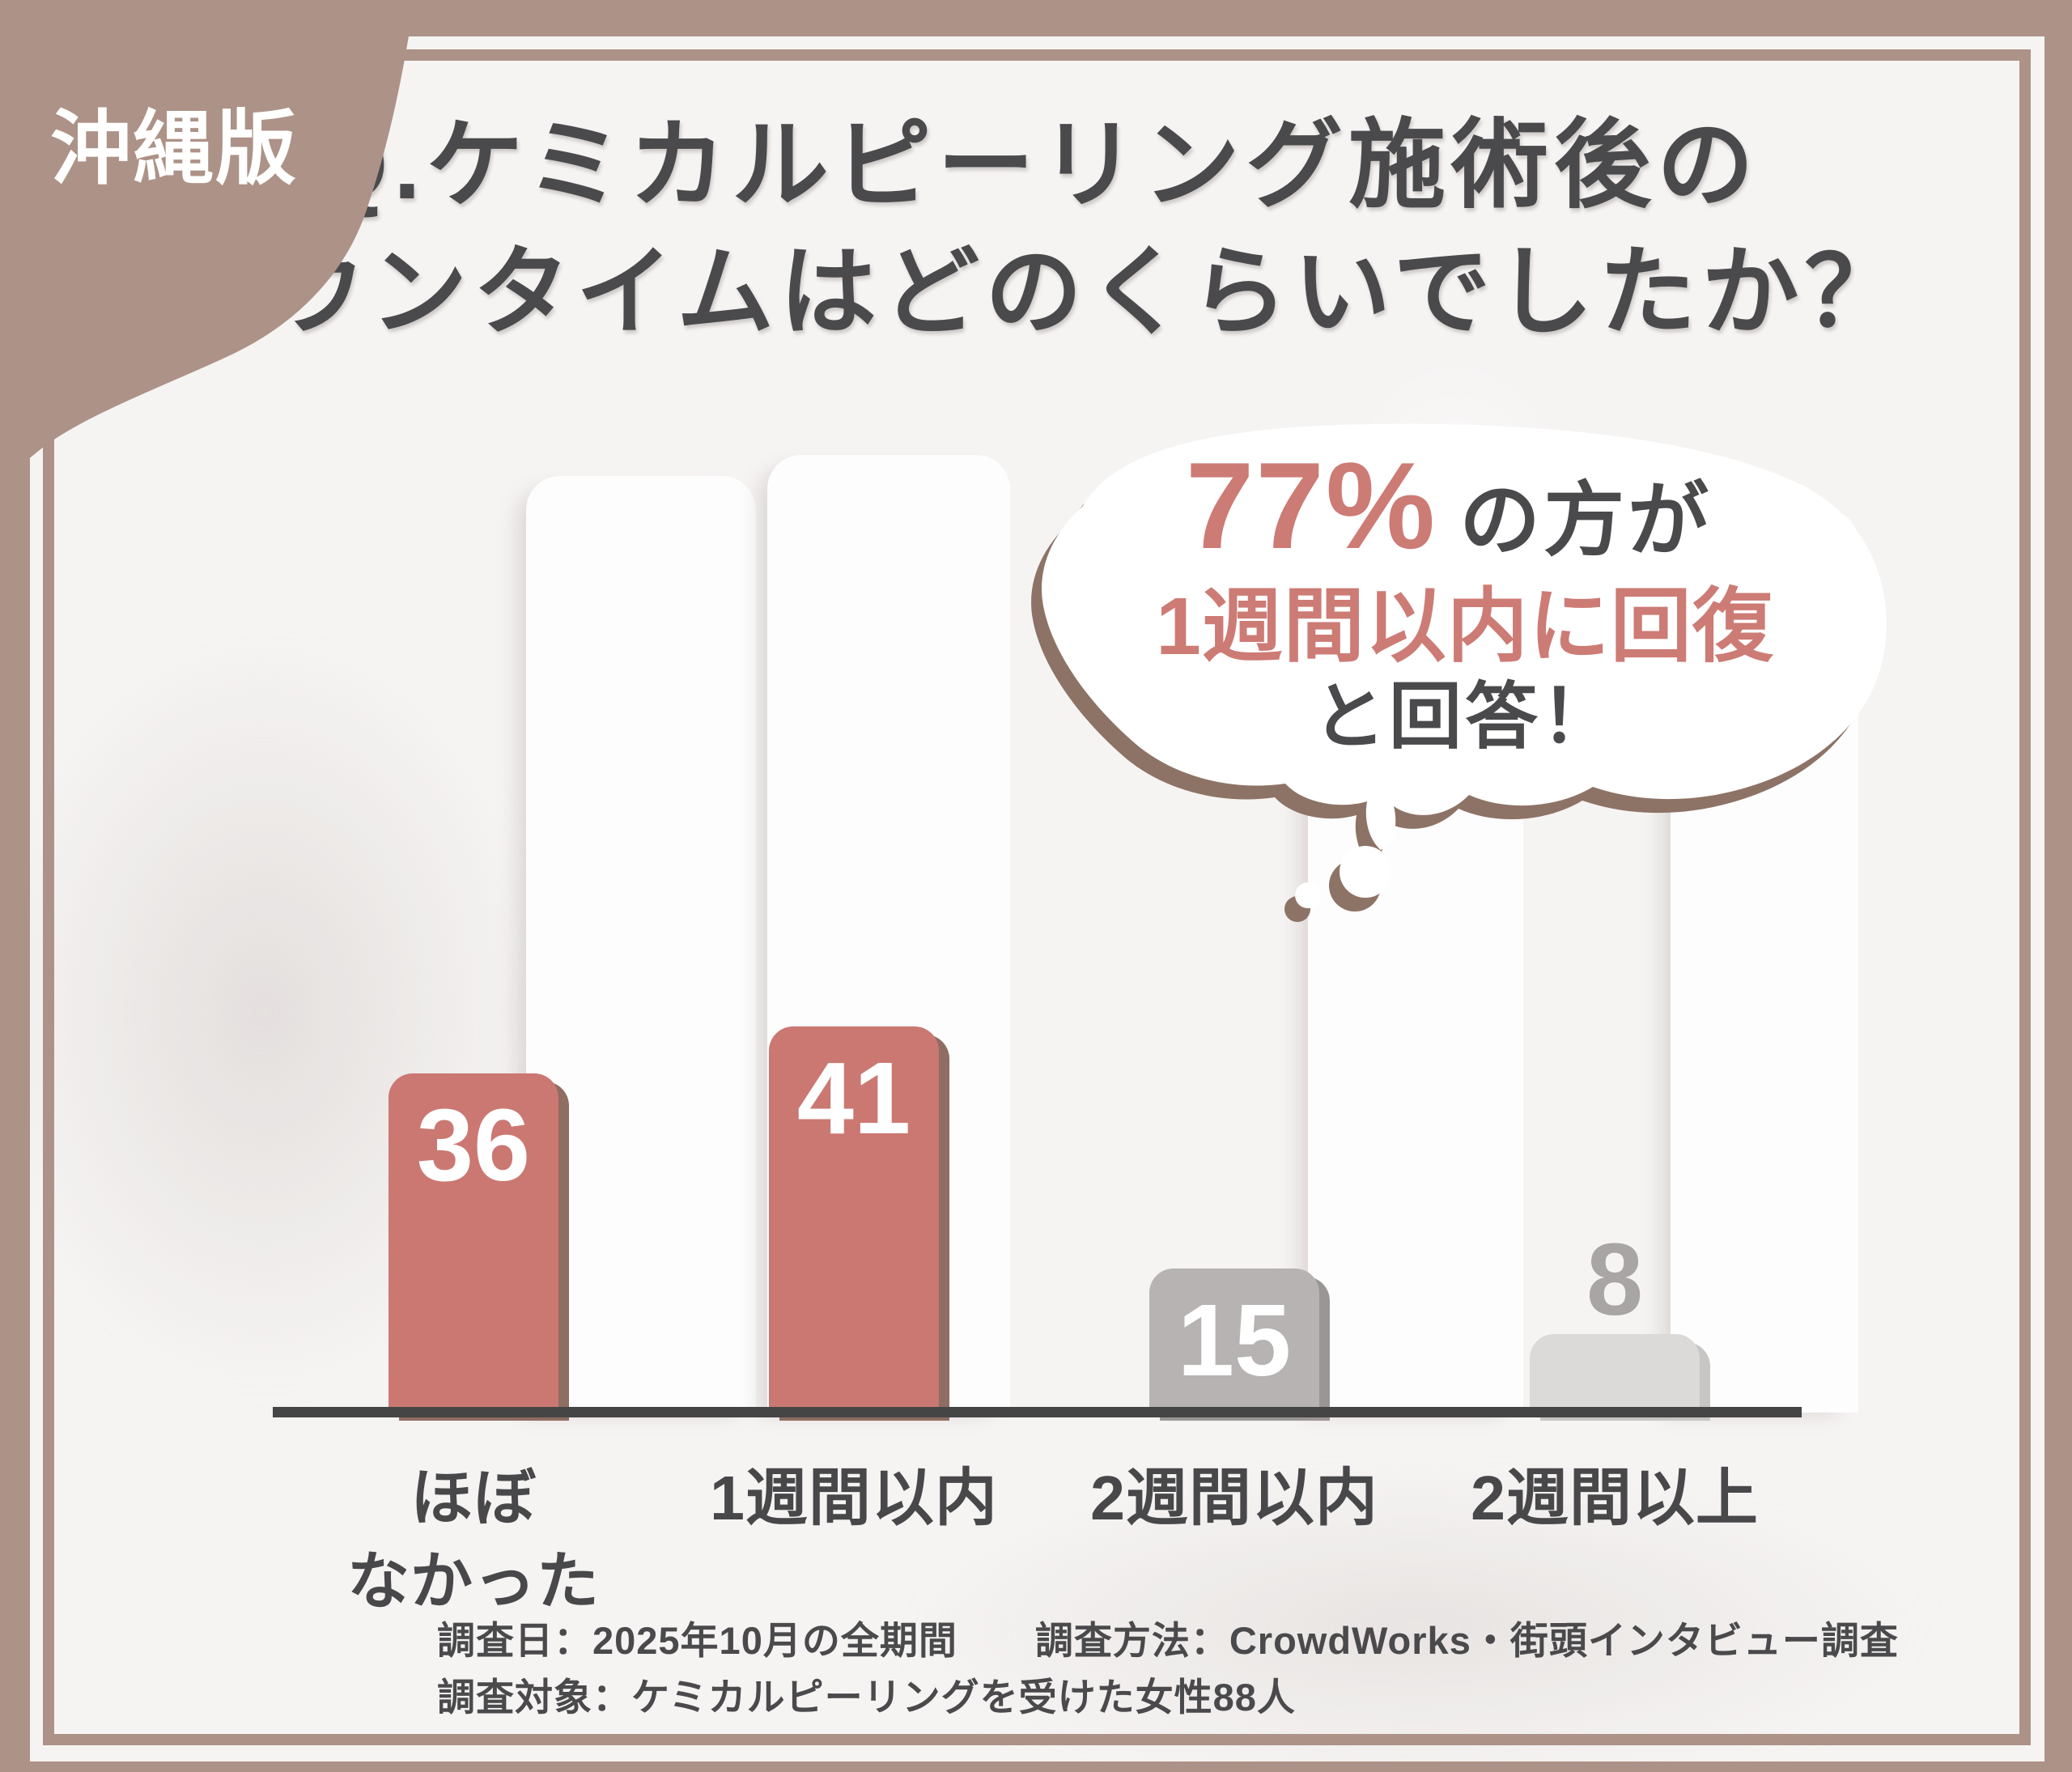  Describe the element at coordinates (854, 1499) in the screenshot. I see `category-label: 1週間以内` at that location.